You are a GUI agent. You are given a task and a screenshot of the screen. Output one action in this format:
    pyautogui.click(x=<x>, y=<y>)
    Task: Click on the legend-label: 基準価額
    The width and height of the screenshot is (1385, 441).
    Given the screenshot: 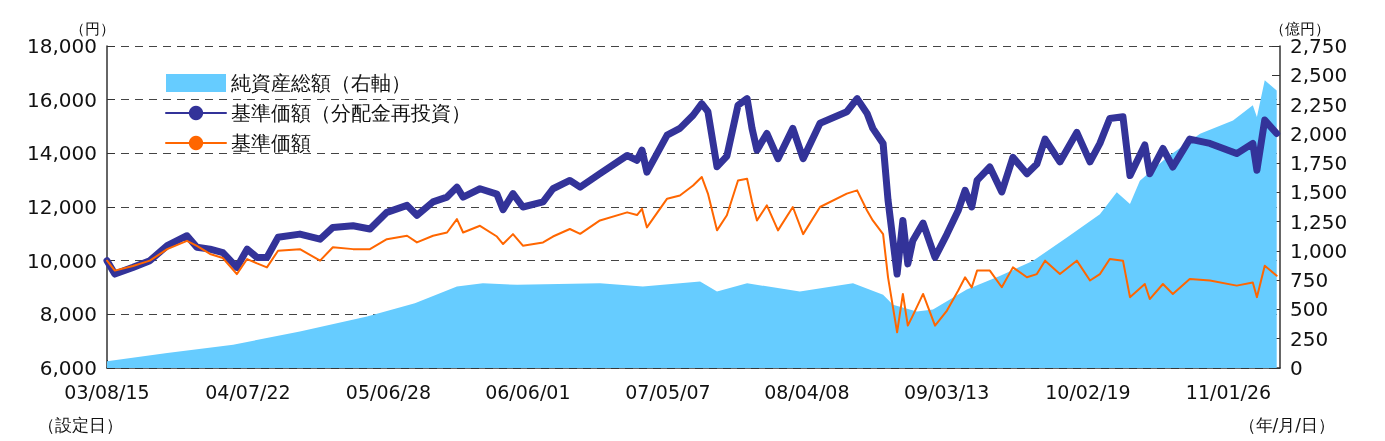 What is the action you would take?
    pyautogui.click(x=271, y=143)
    